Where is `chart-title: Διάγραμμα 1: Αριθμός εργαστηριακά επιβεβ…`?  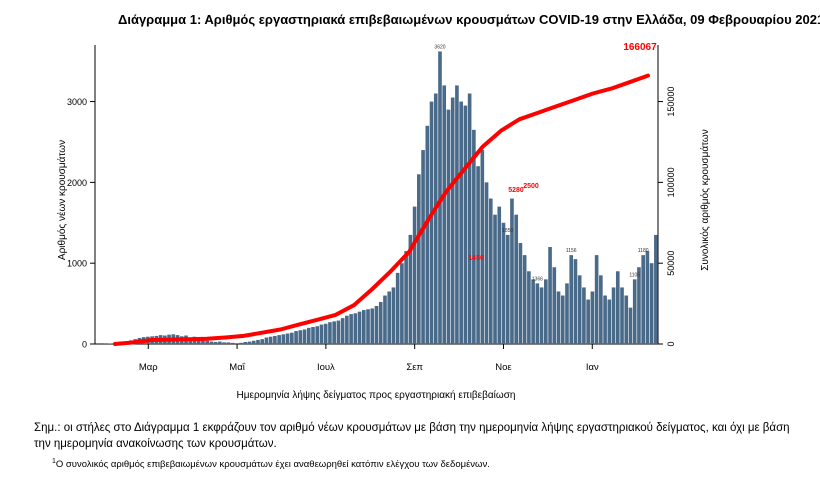
chart-title: Διάγραμμα 1: Αριθμός εργαστηριακά επιβεβ… is located at coordinates (469, 19).